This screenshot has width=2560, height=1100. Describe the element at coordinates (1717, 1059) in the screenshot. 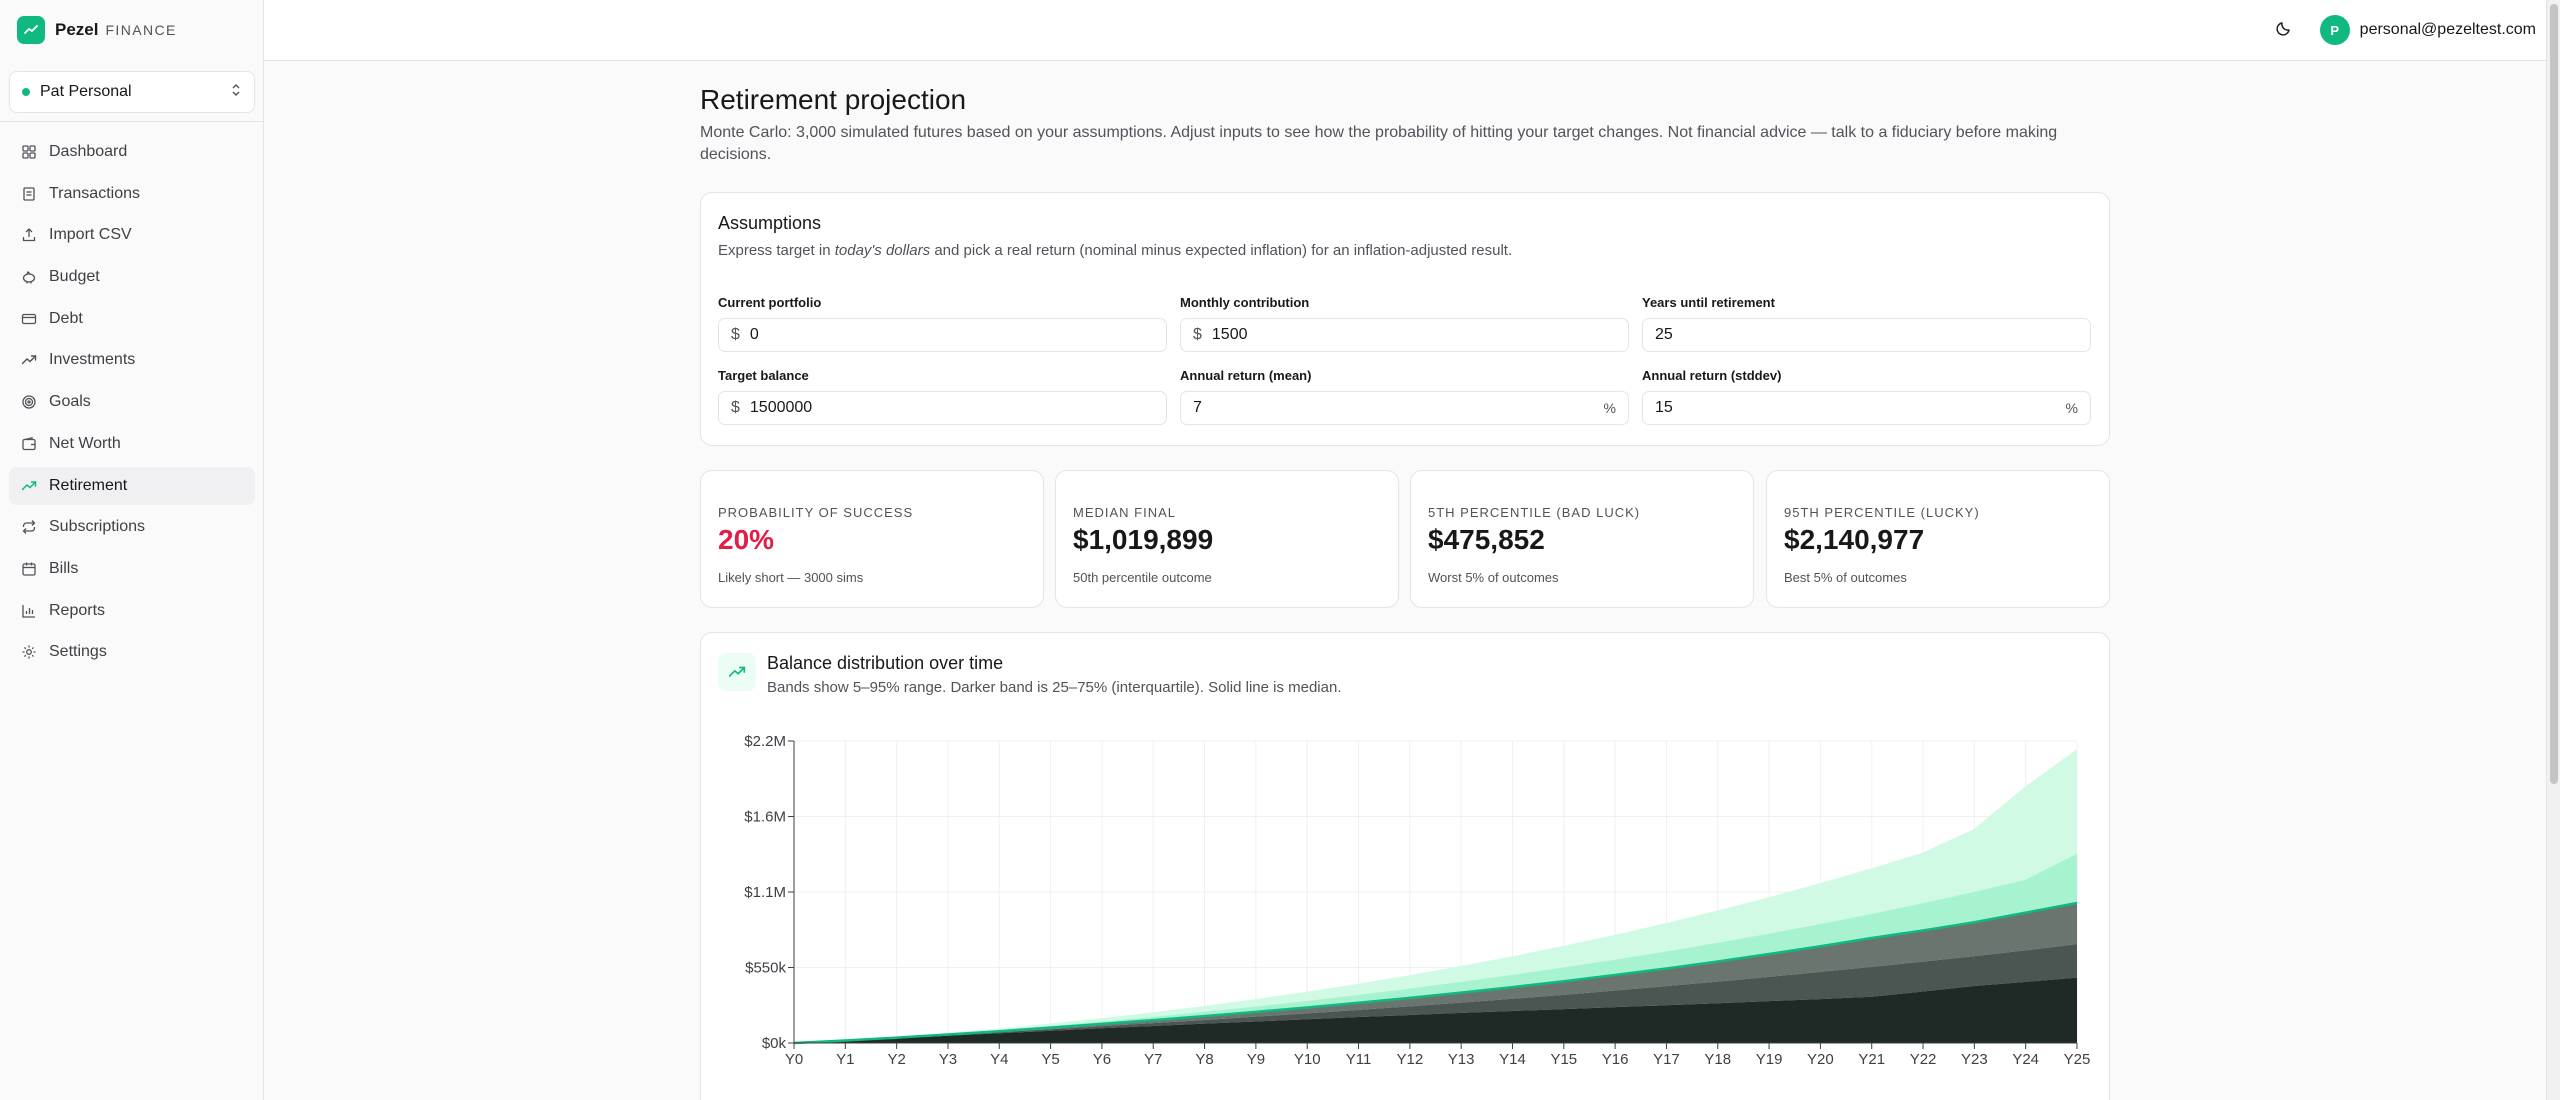

I see `x-tick-label: Y18` at that location.